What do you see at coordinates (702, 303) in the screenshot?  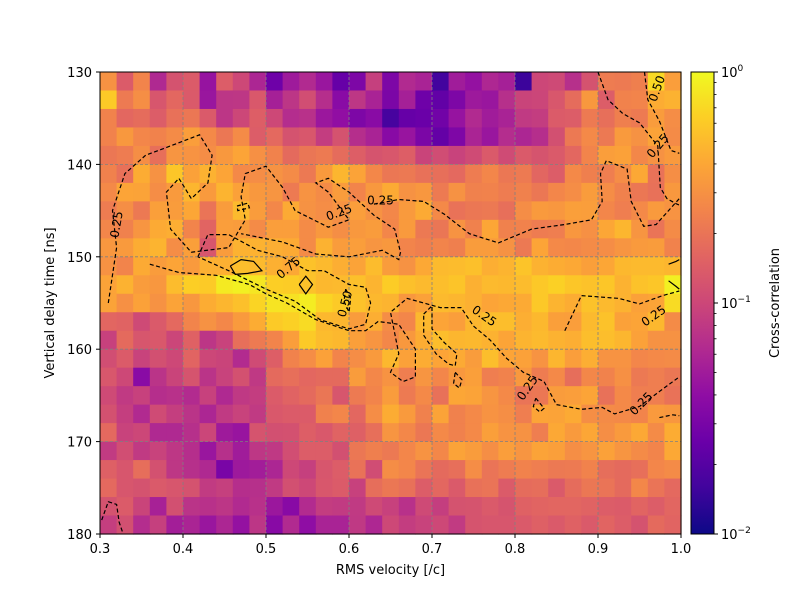 I see `colorbar-gradient` at bounding box center [702, 303].